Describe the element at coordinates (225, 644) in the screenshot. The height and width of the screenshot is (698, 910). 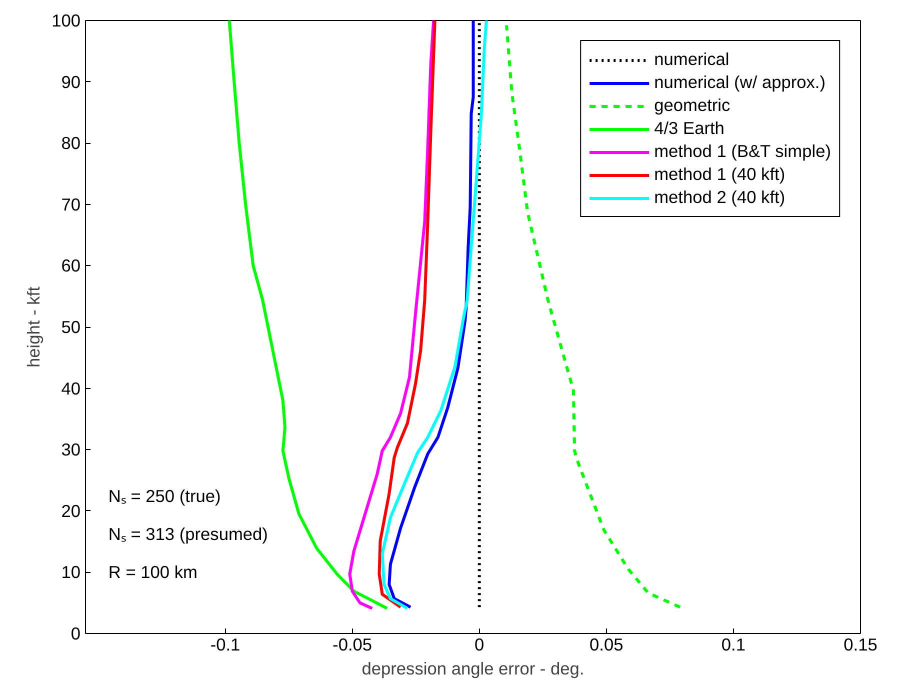
I see `x-tick-label: -0.1` at that location.